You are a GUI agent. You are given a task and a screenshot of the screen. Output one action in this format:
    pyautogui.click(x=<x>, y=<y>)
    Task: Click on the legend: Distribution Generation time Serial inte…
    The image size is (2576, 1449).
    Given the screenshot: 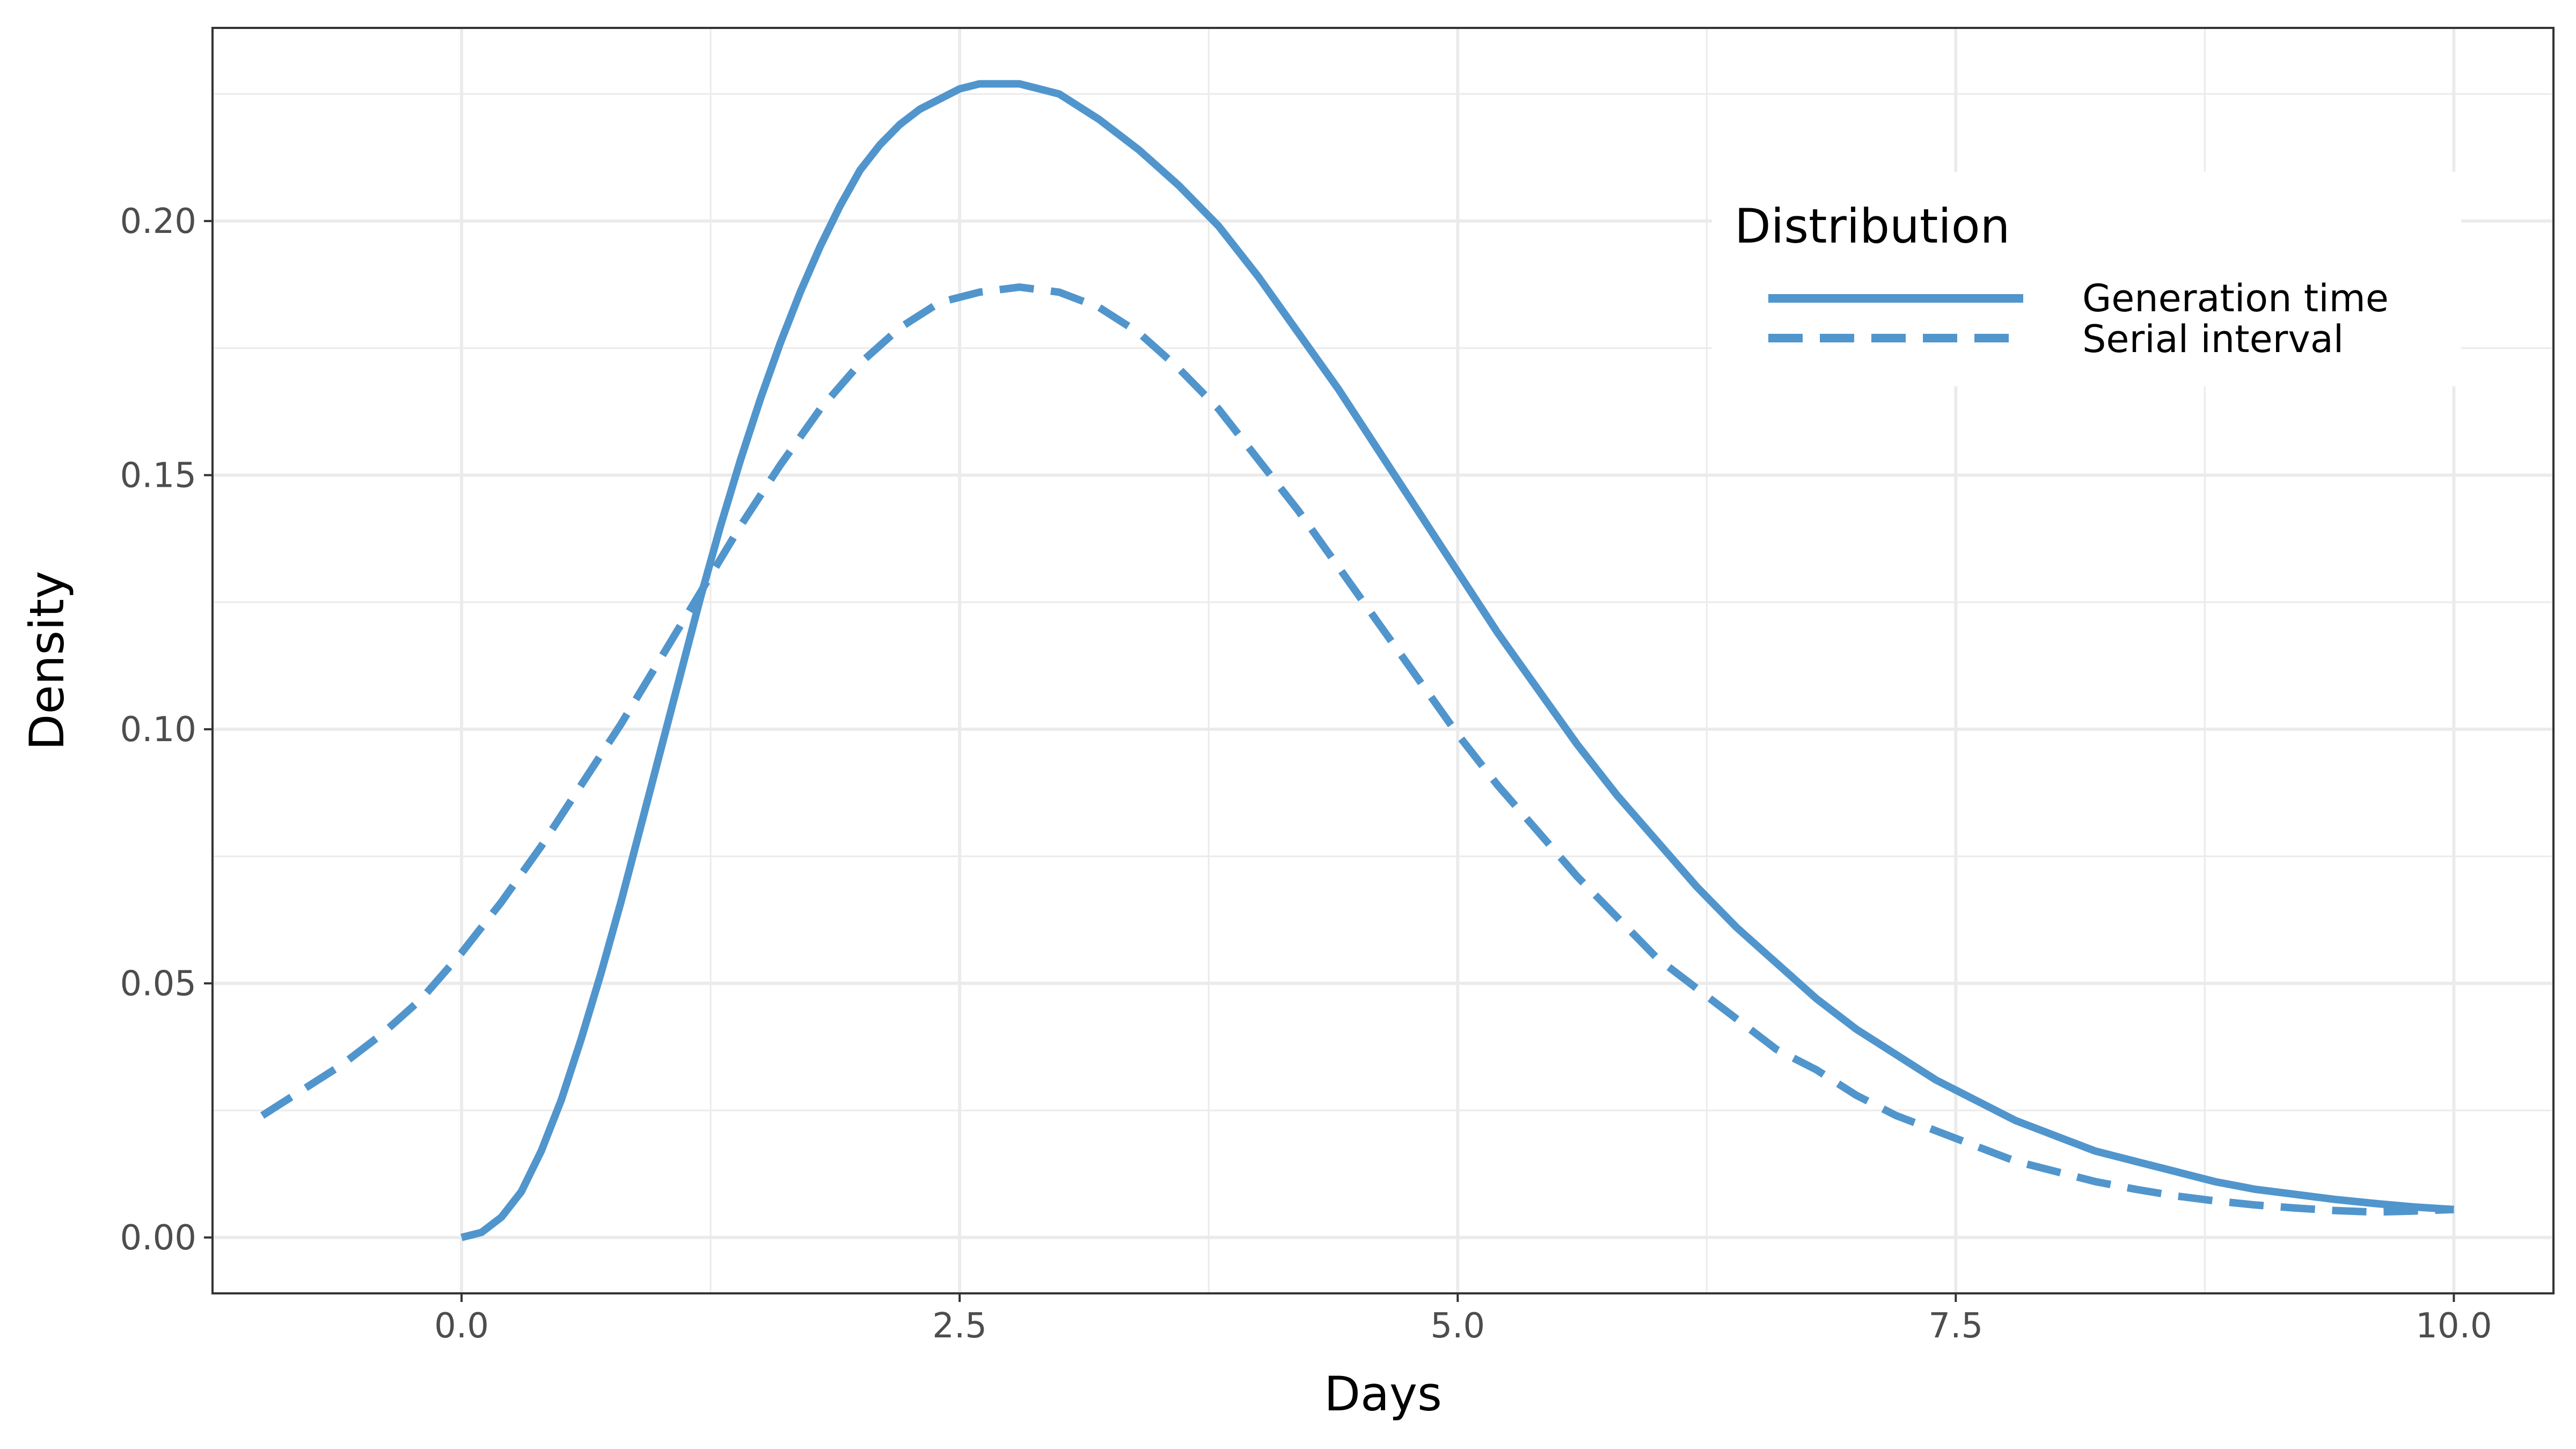 What is the action you would take?
    pyautogui.click(x=2086, y=279)
    